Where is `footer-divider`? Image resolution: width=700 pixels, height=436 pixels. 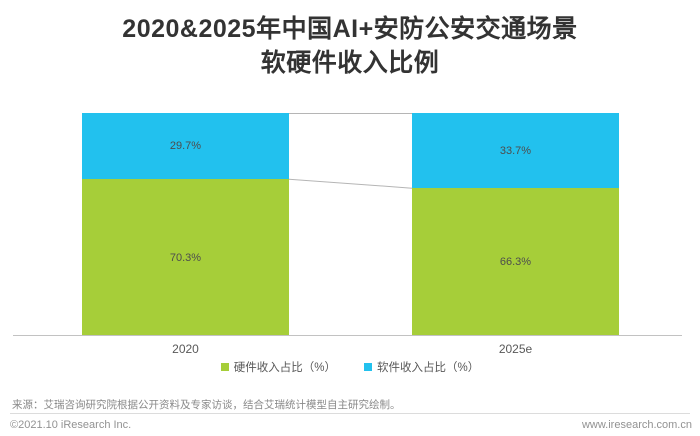
footer-divider is located at coordinates (350, 413).